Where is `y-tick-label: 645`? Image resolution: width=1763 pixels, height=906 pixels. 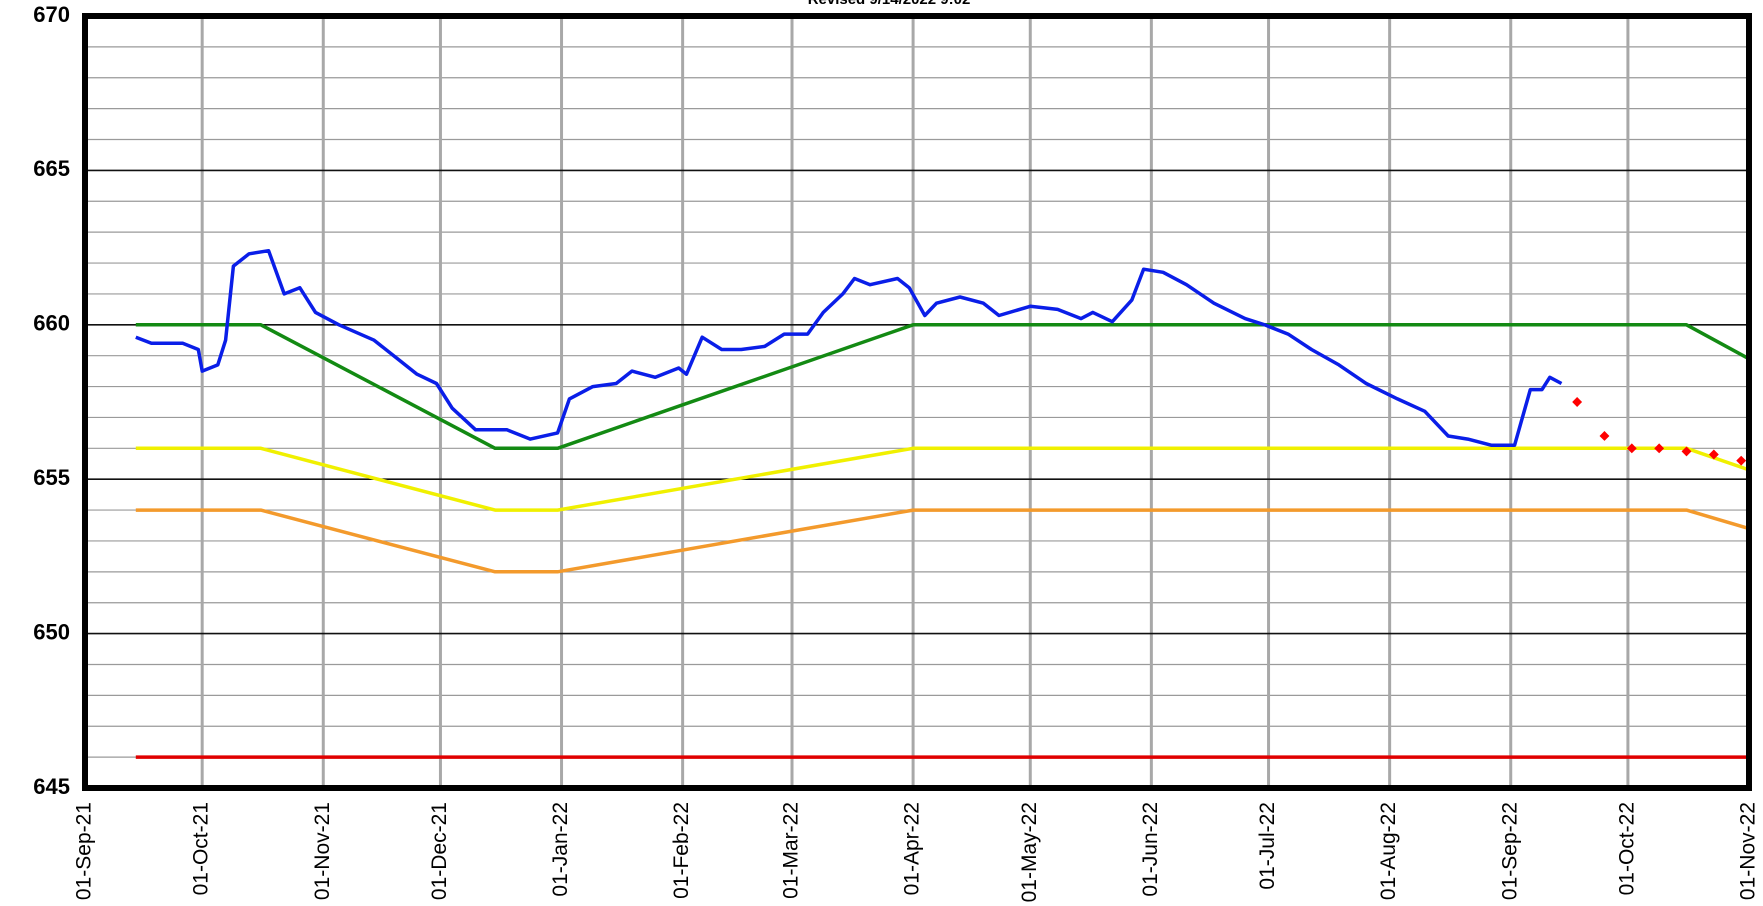
y-tick-label: 645 is located at coordinates (51, 786).